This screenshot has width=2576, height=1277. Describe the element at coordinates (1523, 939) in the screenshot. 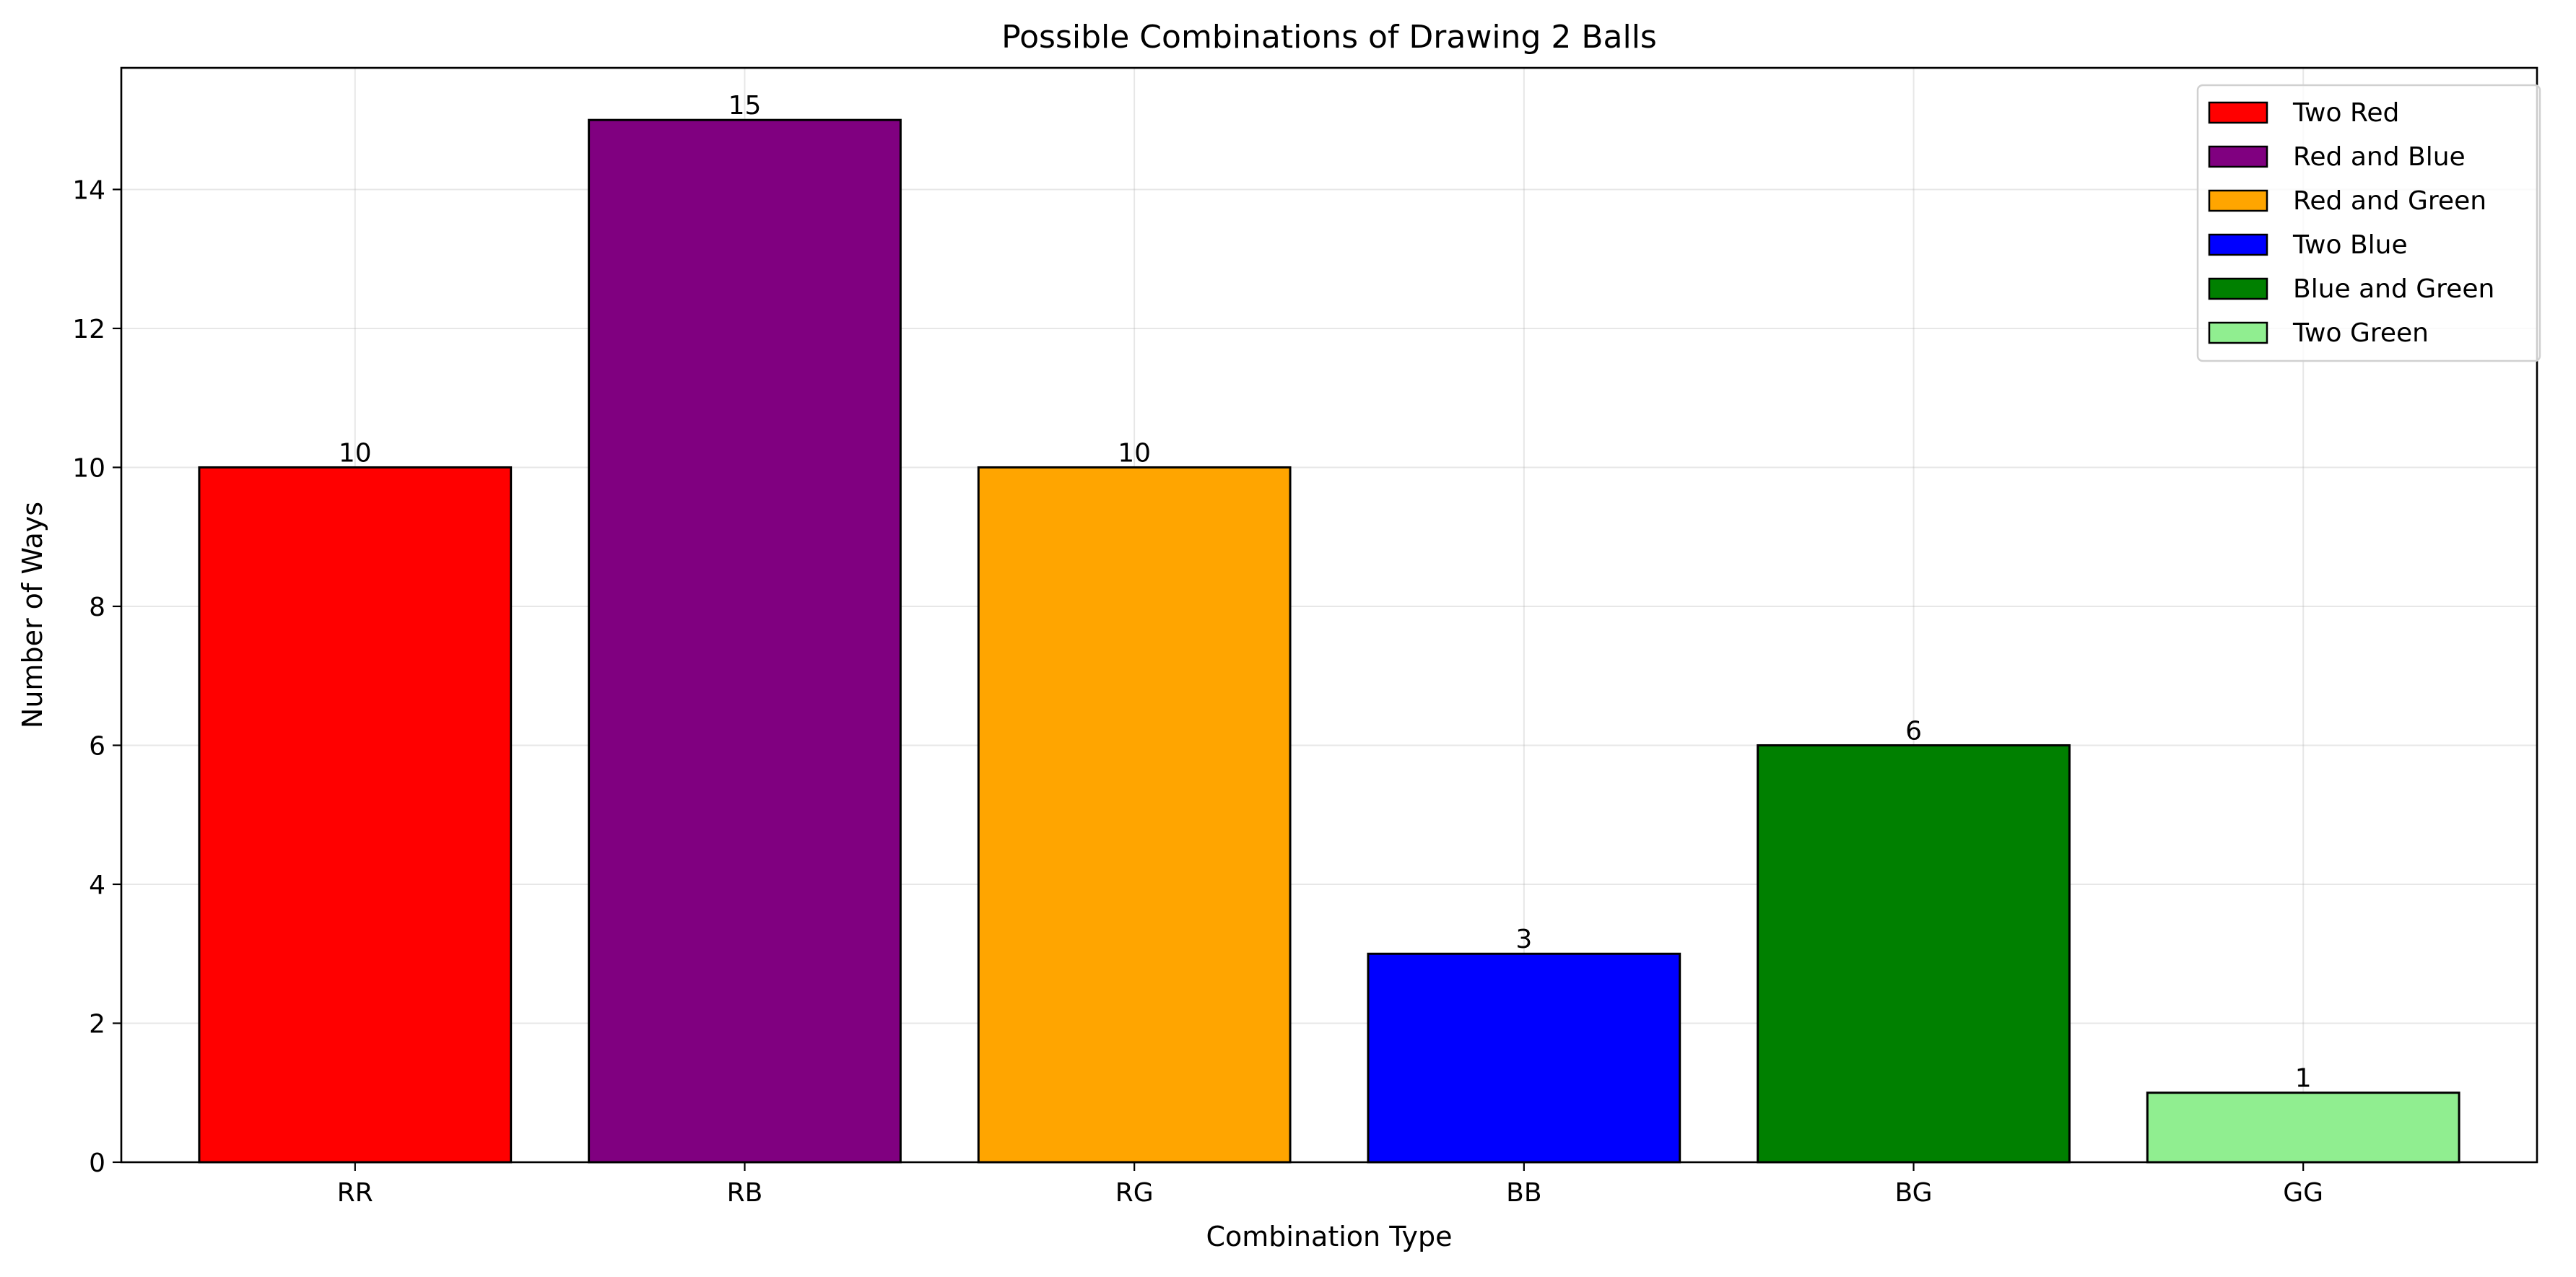

I see `bar-value-label: 3` at that location.